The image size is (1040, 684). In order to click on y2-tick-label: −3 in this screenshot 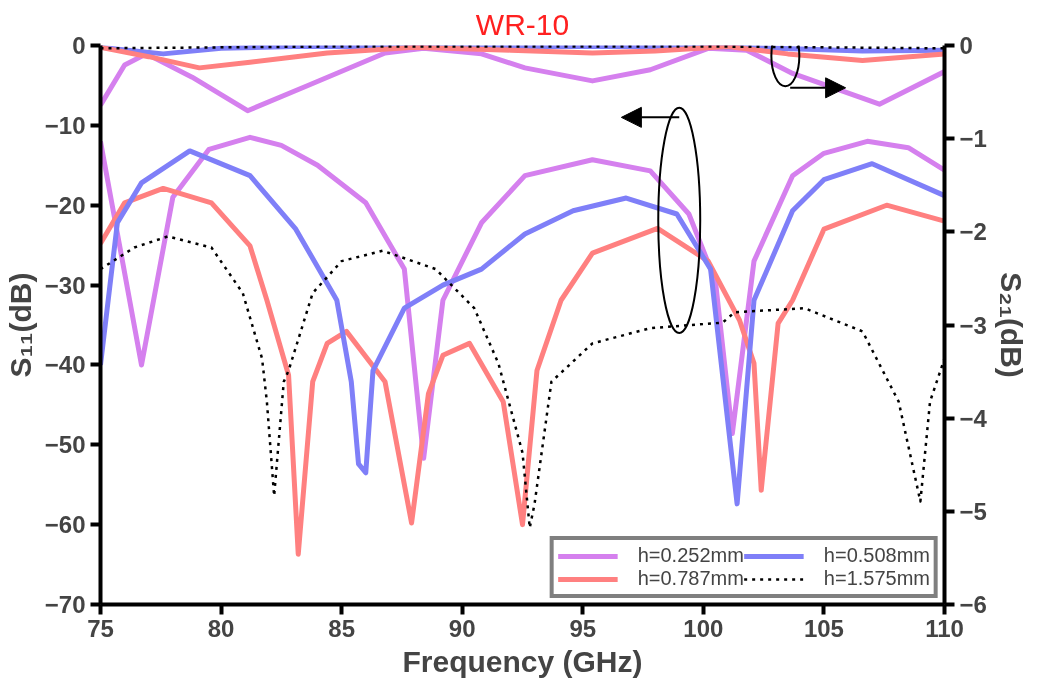, I will do `click(973, 325)`.